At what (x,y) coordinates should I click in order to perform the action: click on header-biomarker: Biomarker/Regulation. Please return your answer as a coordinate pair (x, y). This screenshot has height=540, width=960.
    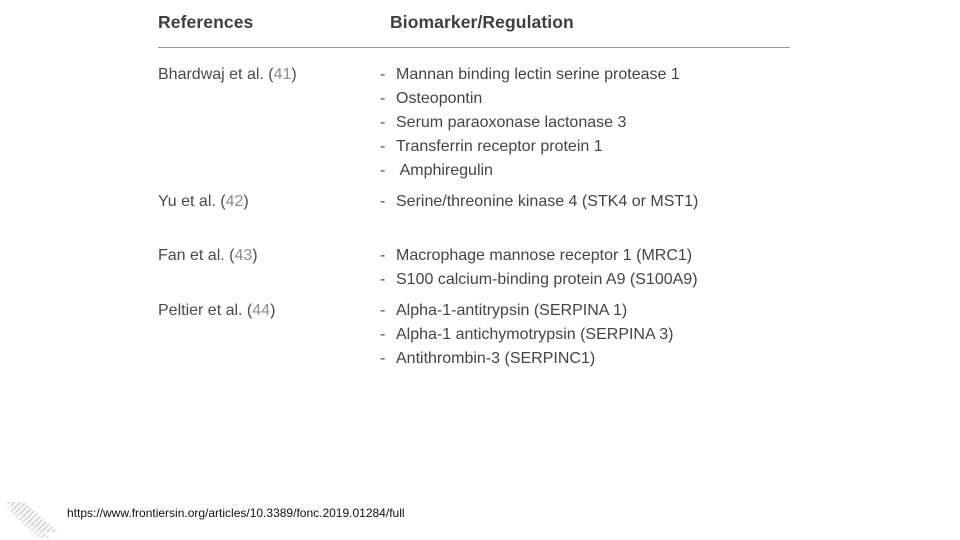
    Looking at the image, I should click on (482, 22).